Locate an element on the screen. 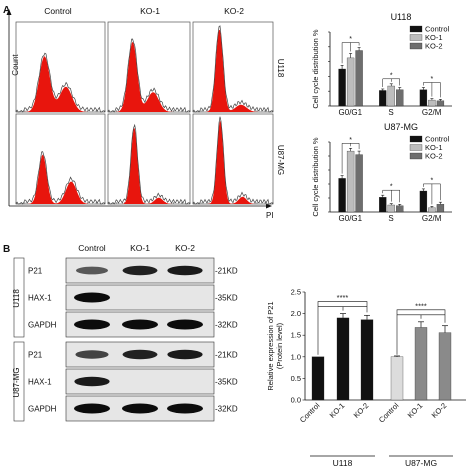 This screenshot has height=474, width=474. y-axis-label: Relative expression of P21 is located at coordinates (270, 345).